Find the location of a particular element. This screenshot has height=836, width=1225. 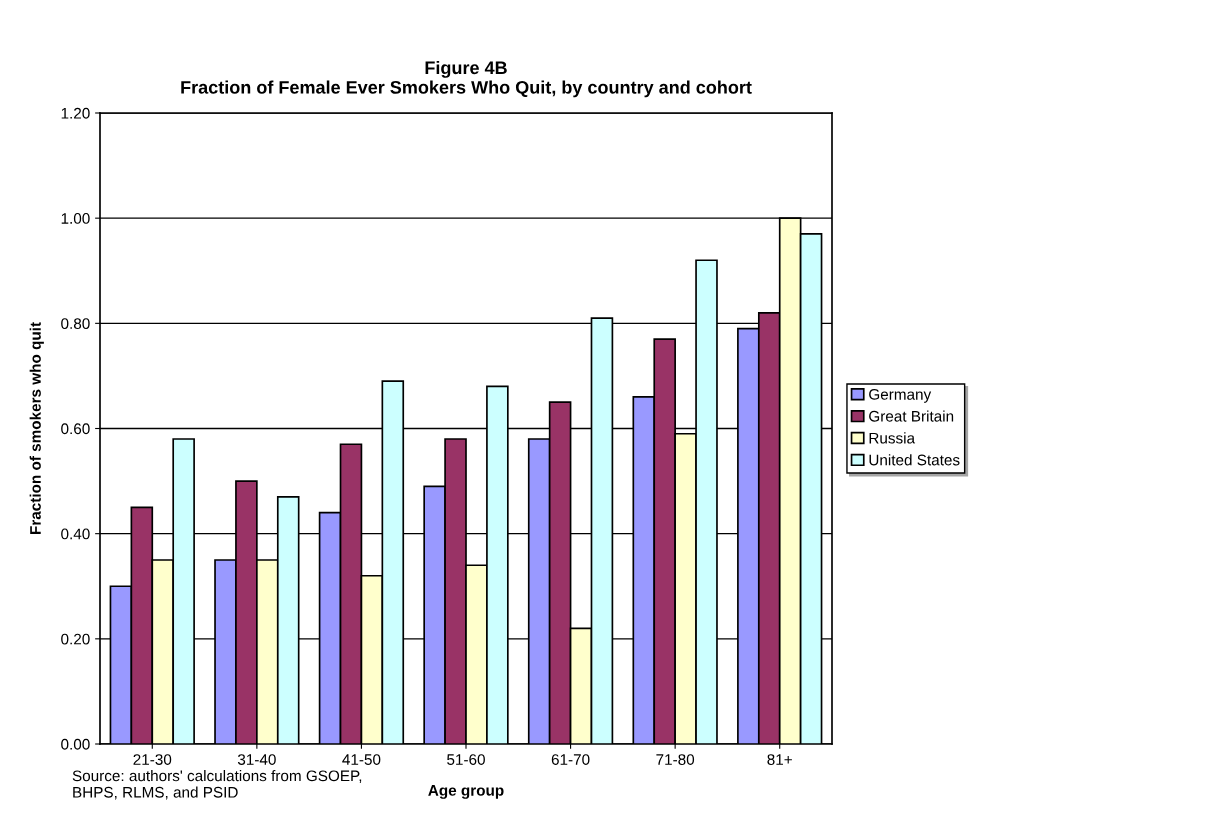

x-tick-label: 21-30 is located at coordinates (152, 759).